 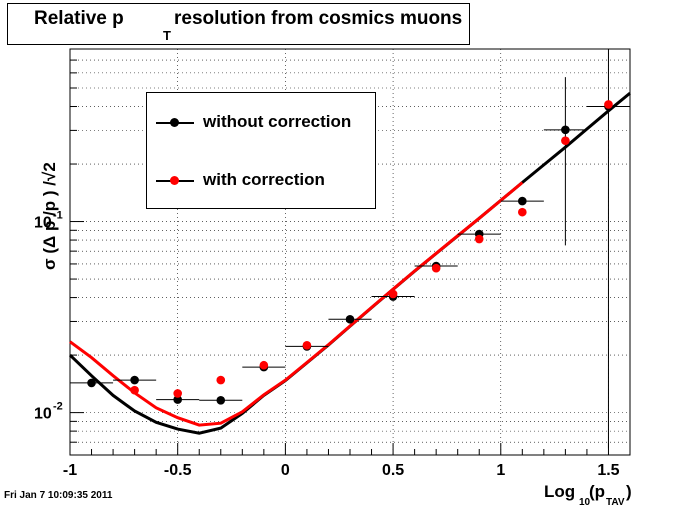 What do you see at coordinates (167, 35) in the screenshot?
I see `chart-title-subscript: T` at bounding box center [167, 35].